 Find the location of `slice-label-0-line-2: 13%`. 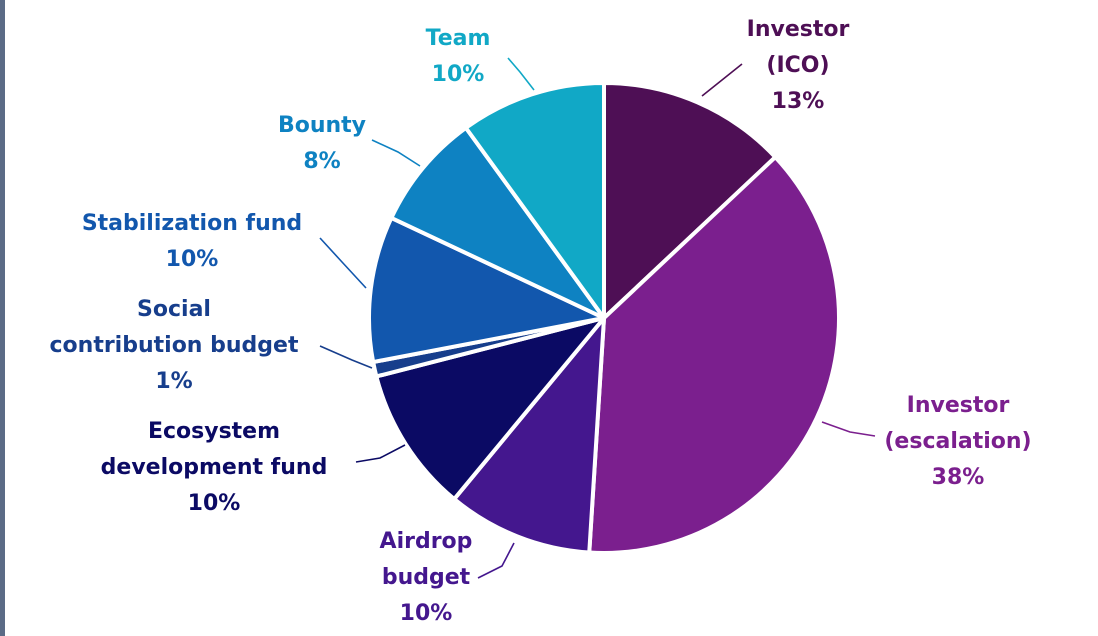

slice-label-0-line-2: 13% is located at coordinates (798, 101).